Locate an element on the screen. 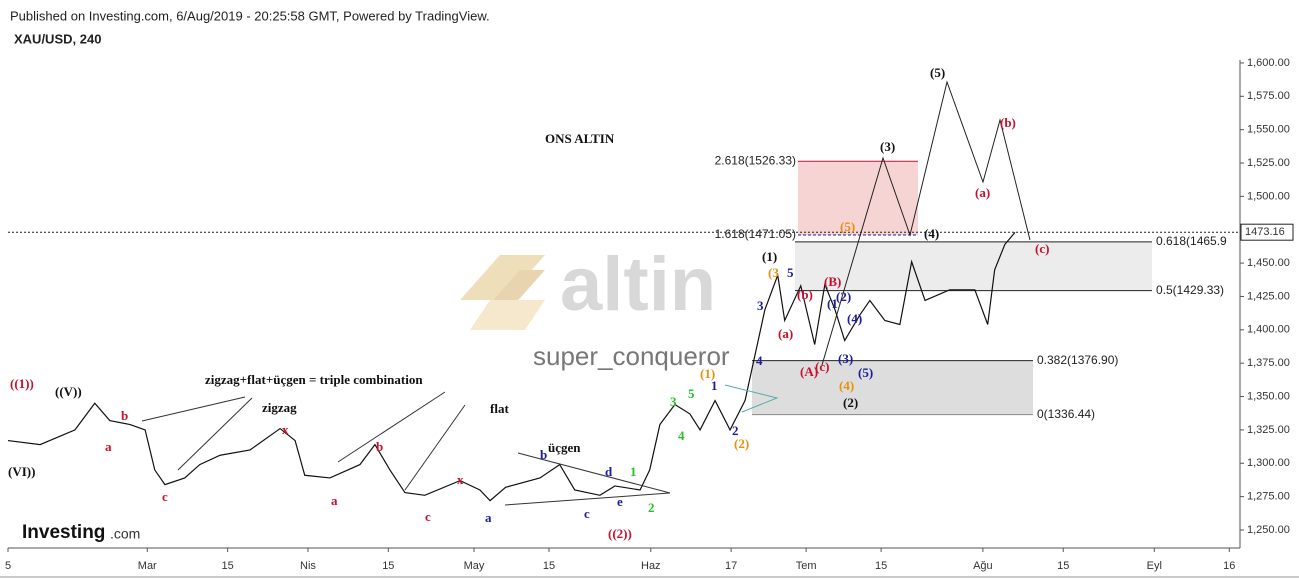 Image resolution: width=1299 pixels, height=580 pixels. last-price-box is located at coordinates (1267, 232).